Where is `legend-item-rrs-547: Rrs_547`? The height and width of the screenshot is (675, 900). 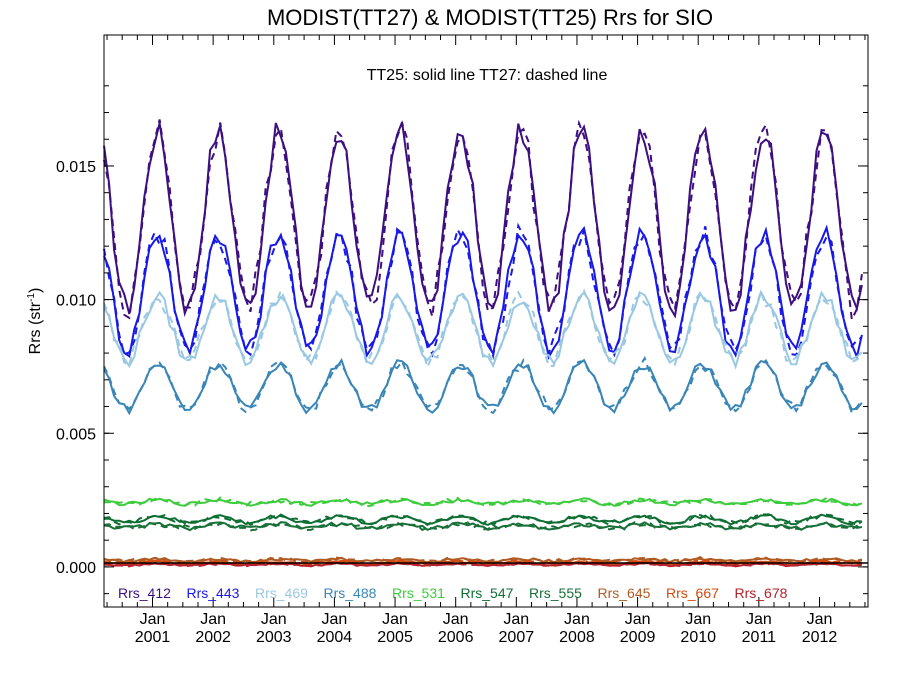
legend-item-rrs-547: Rrs_547 is located at coordinates (487, 593).